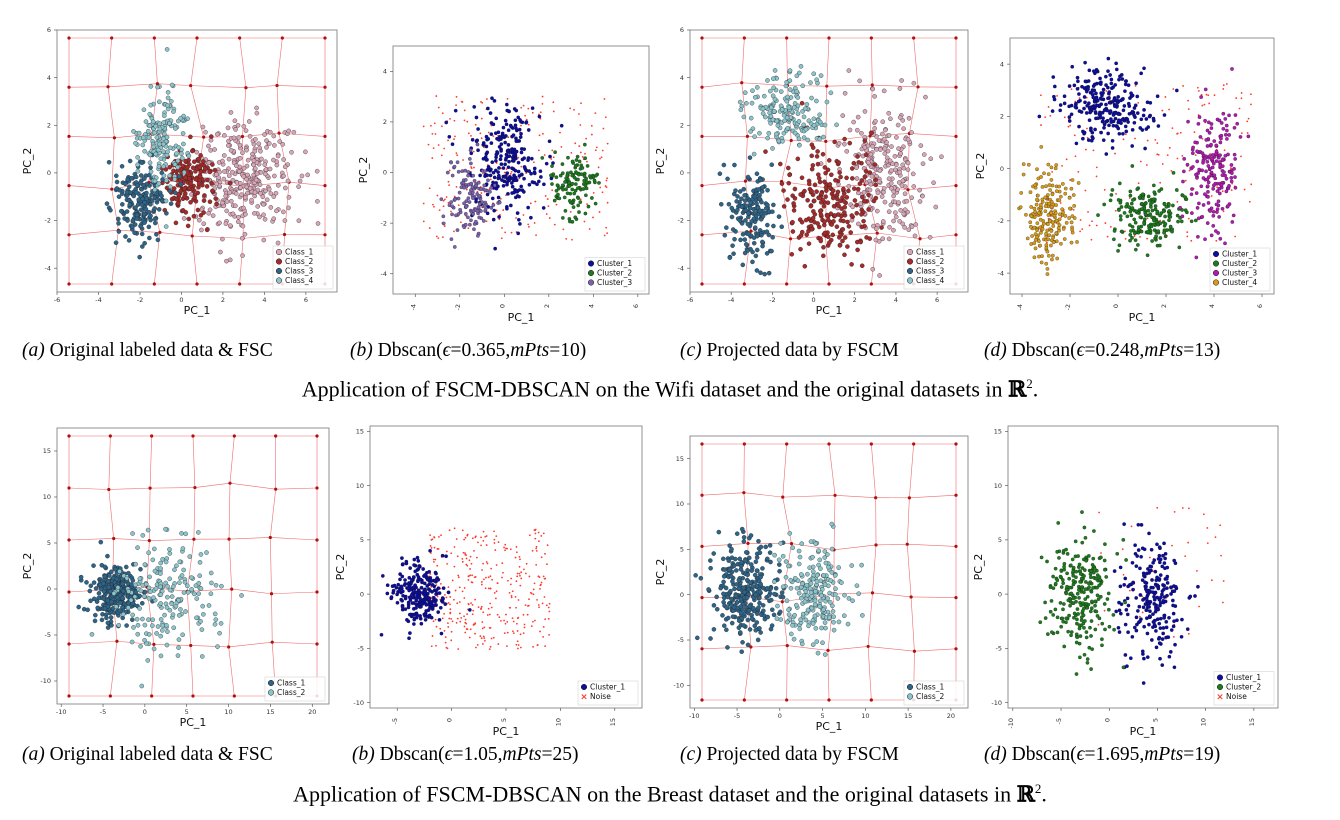 This screenshot has height=820, width=1340. What do you see at coordinates (681, 268) in the screenshot?
I see `y-tick-label: -4` at bounding box center [681, 268].